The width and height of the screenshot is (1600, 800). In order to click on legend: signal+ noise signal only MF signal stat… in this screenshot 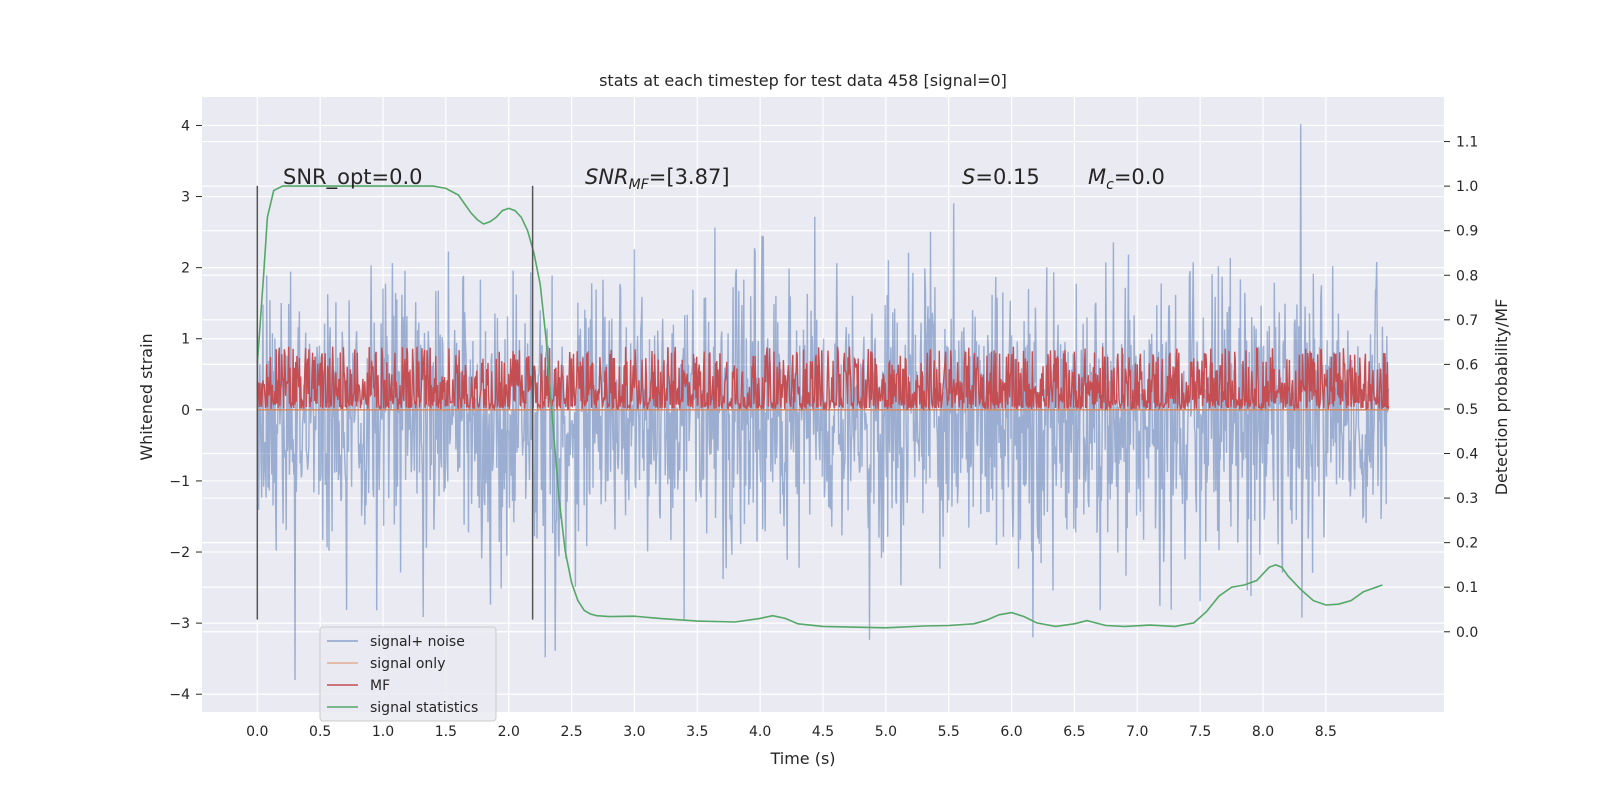, I will do `click(408, 674)`.